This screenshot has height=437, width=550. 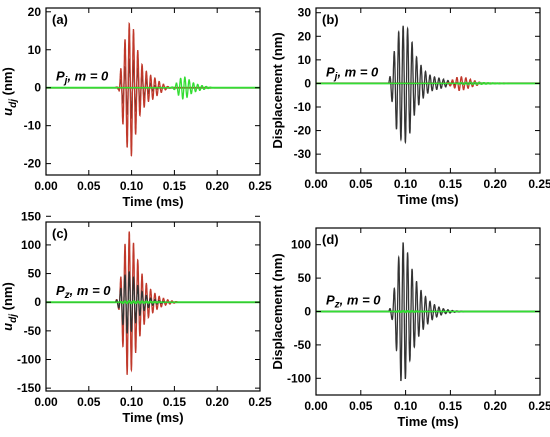 What do you see at coordinates (60, 19) in the screenshot?
I see `panel-label: (a)` at bounding box center [60, 19].